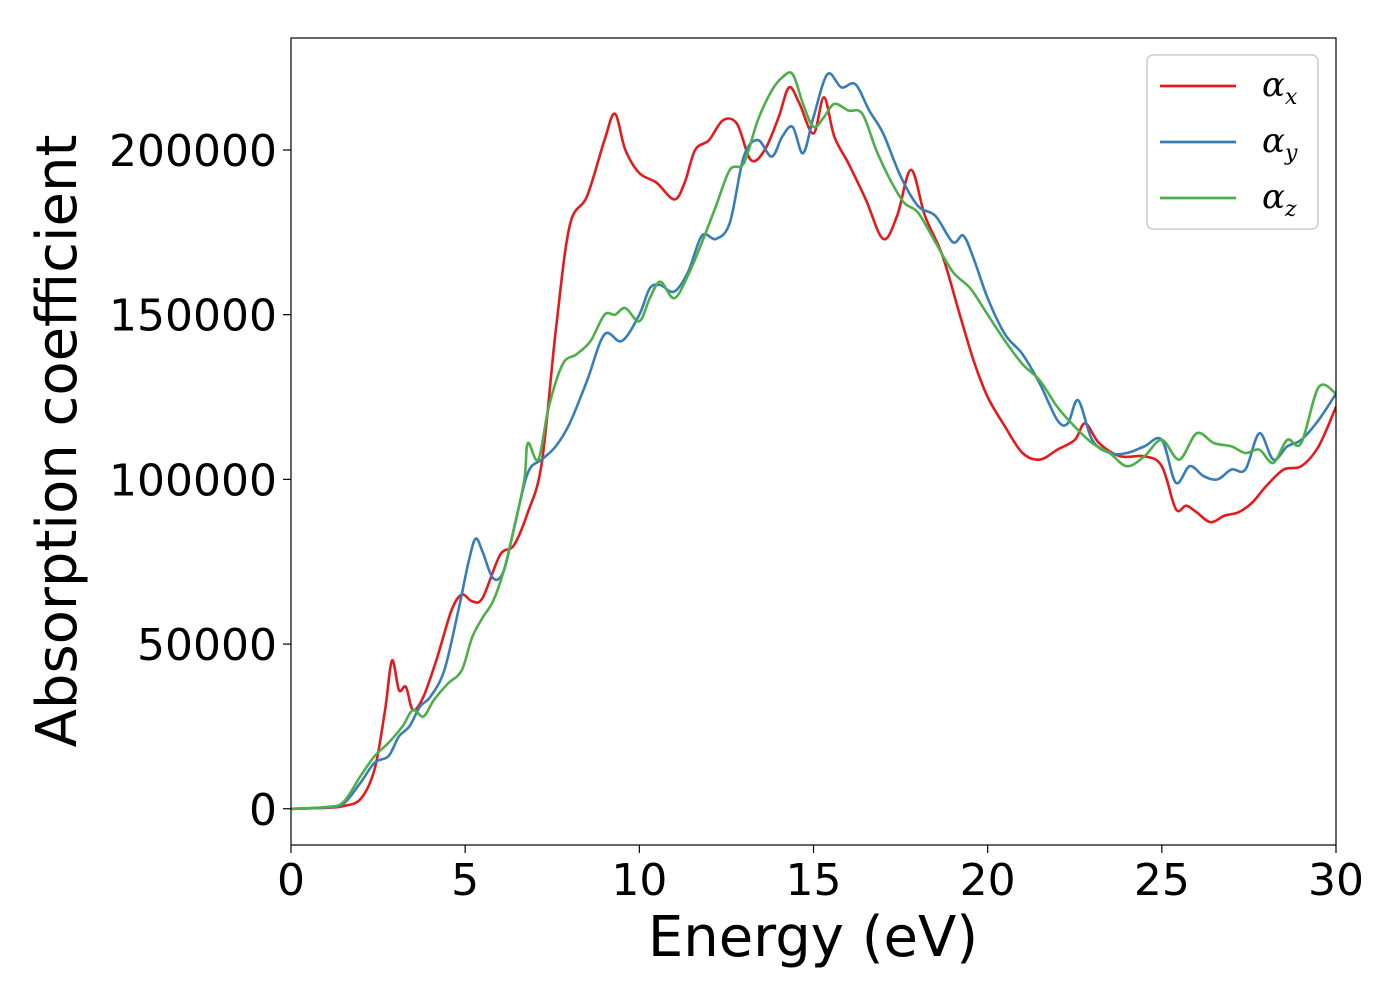 The image size is (1400, 1000). I want to click on x-tick-label: 30, so click(1336, 880).